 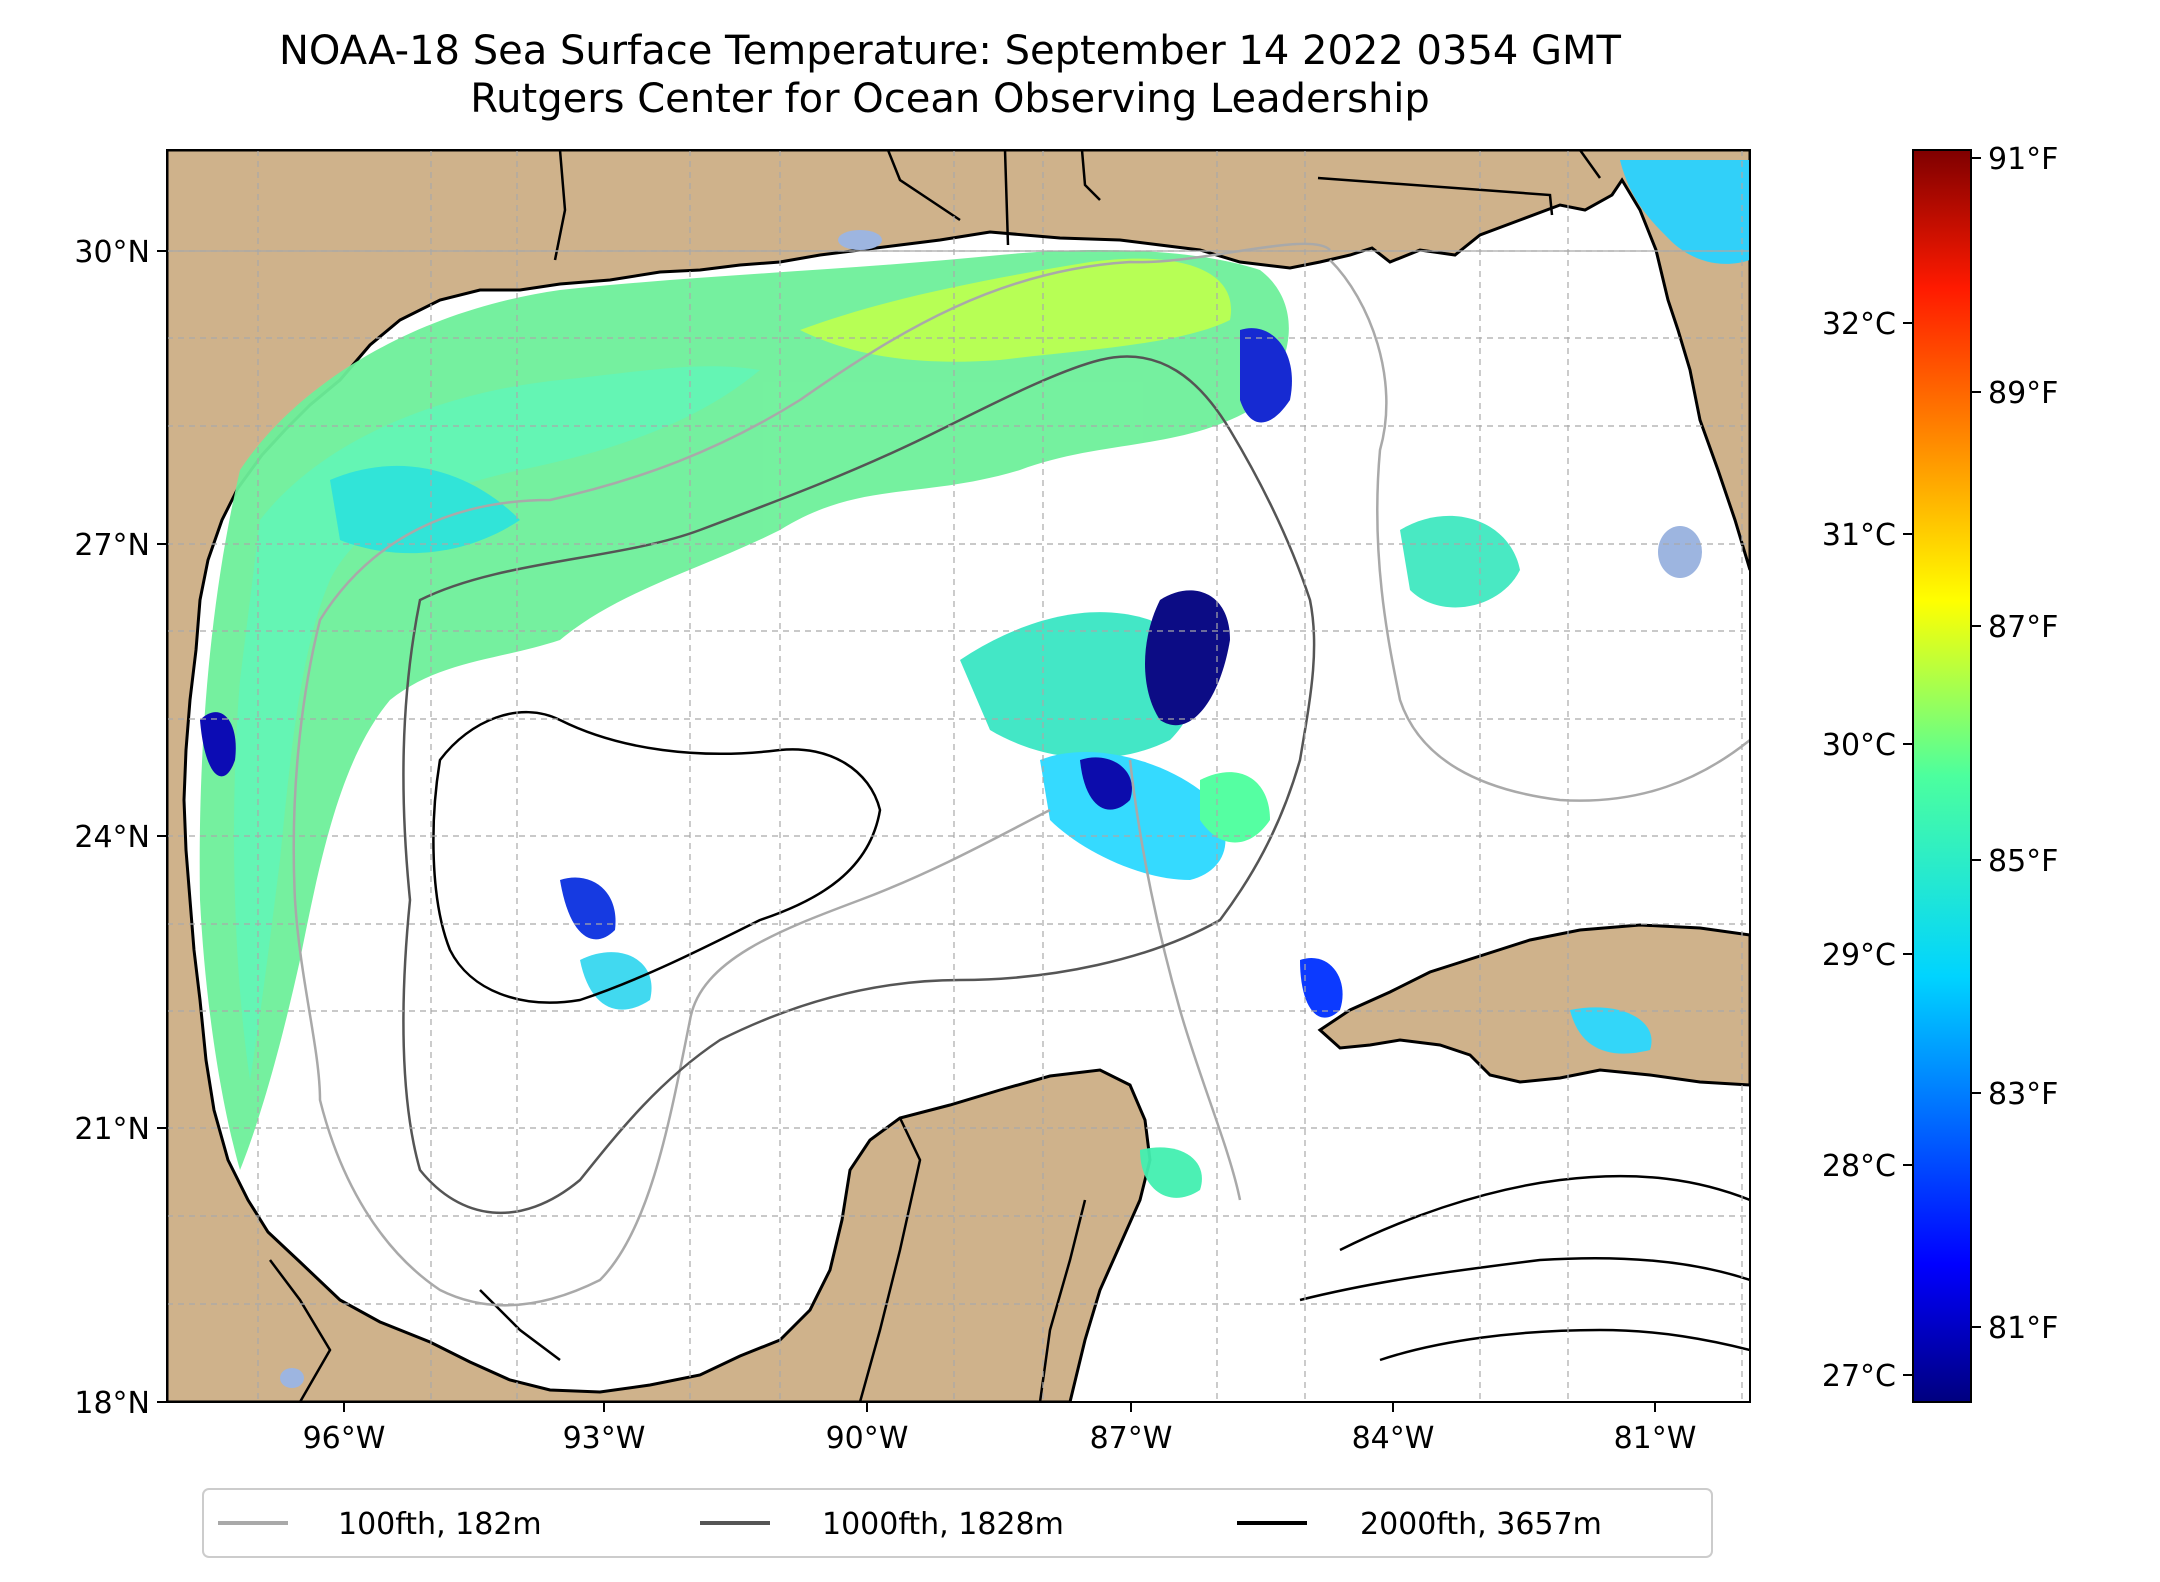 I want to click on legend-item-2000fth: 2000fth, 3657m, so click(x=1419, y=1524).